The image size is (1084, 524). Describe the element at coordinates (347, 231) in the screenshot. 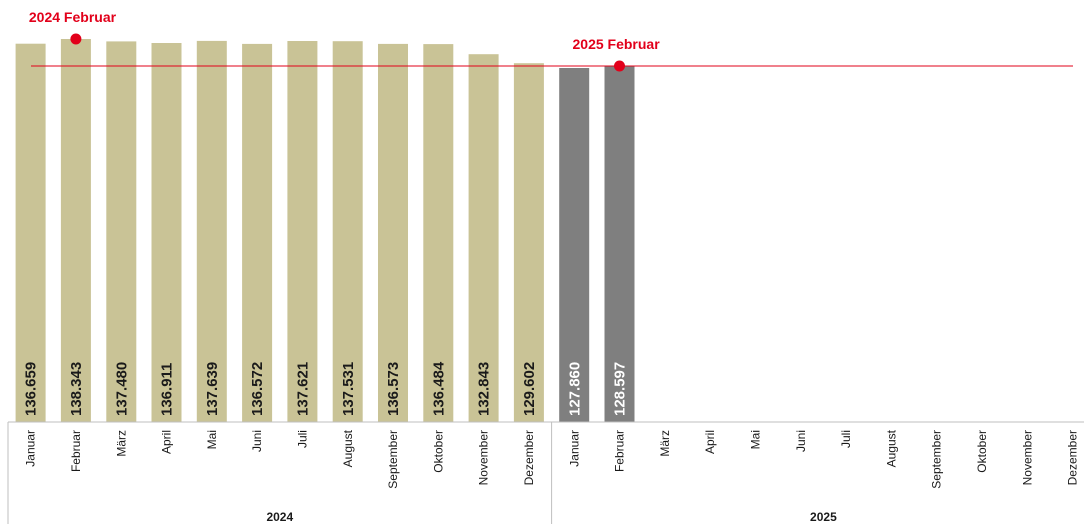

I see `bar-2024-august` at that location.